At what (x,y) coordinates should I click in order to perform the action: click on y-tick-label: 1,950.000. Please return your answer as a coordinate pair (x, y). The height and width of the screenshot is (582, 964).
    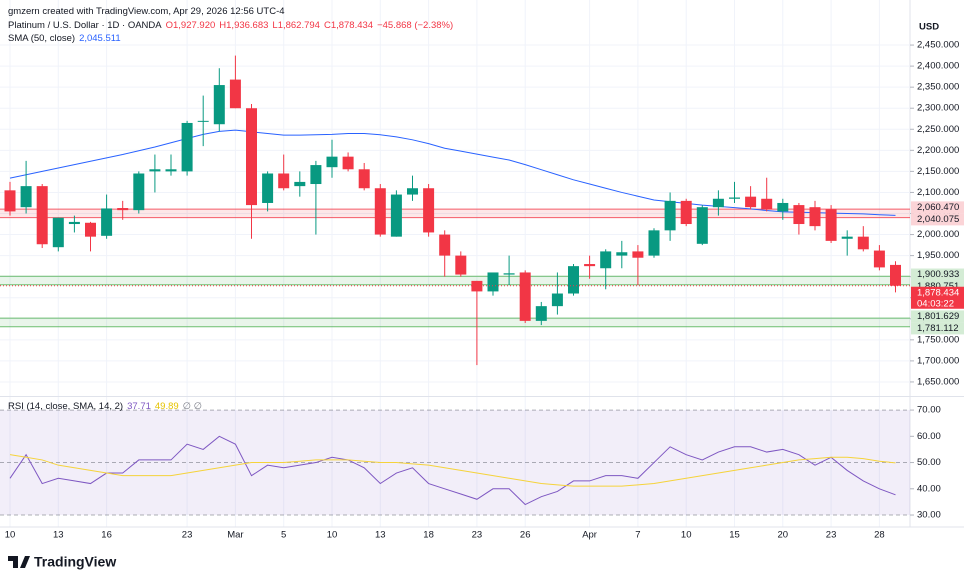
    Looking at the image, I should click on (938, 255).